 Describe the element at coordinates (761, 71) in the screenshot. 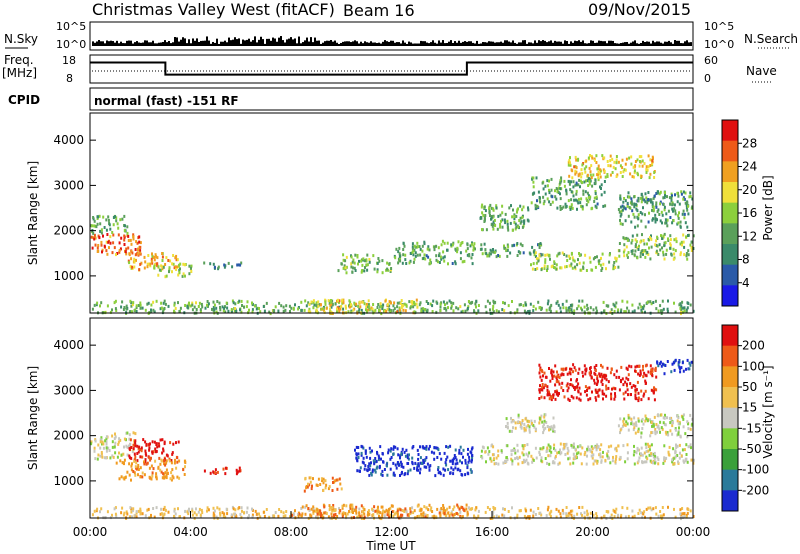

I see `nave-label: Nave` at that location.